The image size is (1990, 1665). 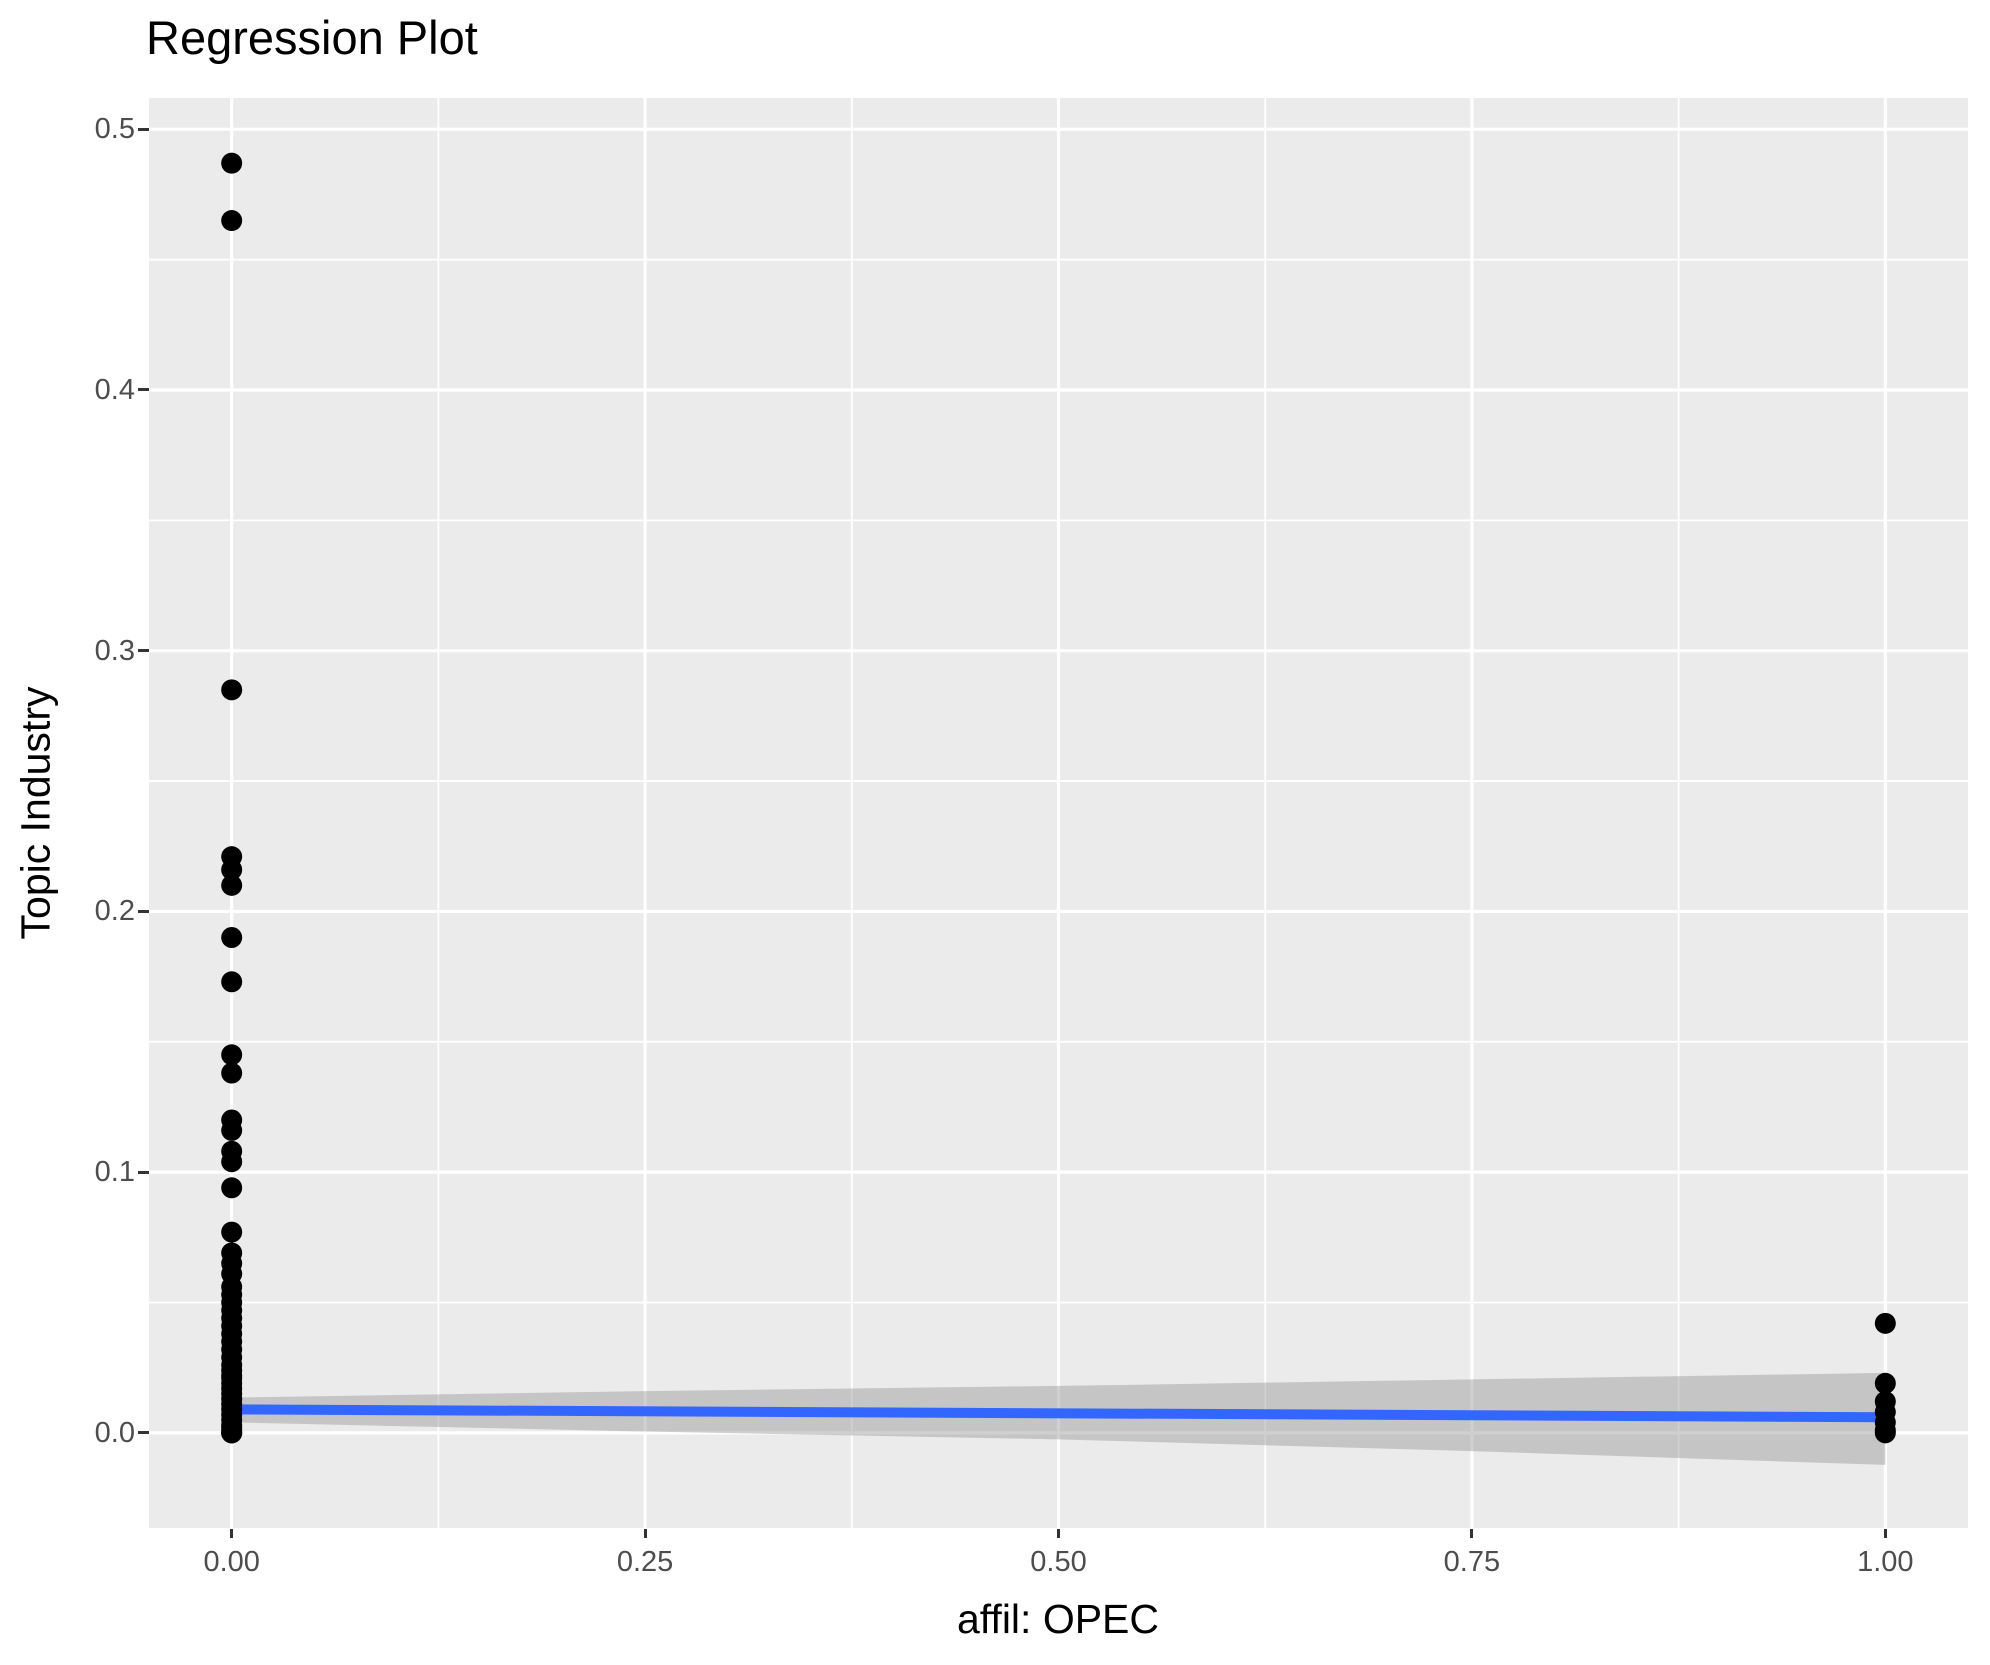 What do you see at coordinates (645, 1562) in the screenshot?
I see `x-tick-label: 0.25` at bounding box center [645, 1562].